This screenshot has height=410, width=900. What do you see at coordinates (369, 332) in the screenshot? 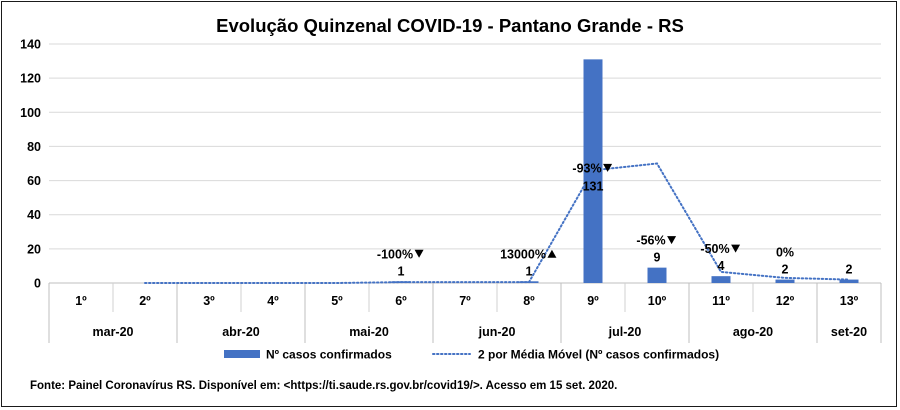
I see `x-group-label: mai-20` at bounding box center [369, 332].